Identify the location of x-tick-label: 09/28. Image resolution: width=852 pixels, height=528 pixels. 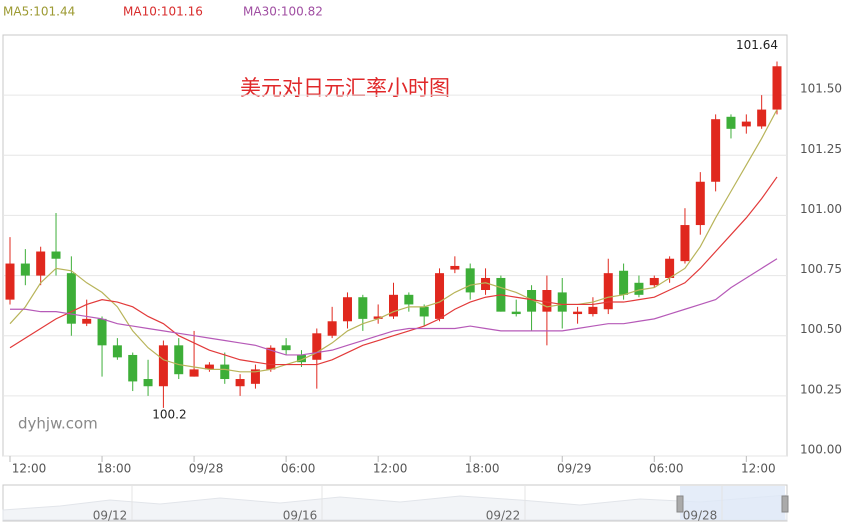
(206, 469).